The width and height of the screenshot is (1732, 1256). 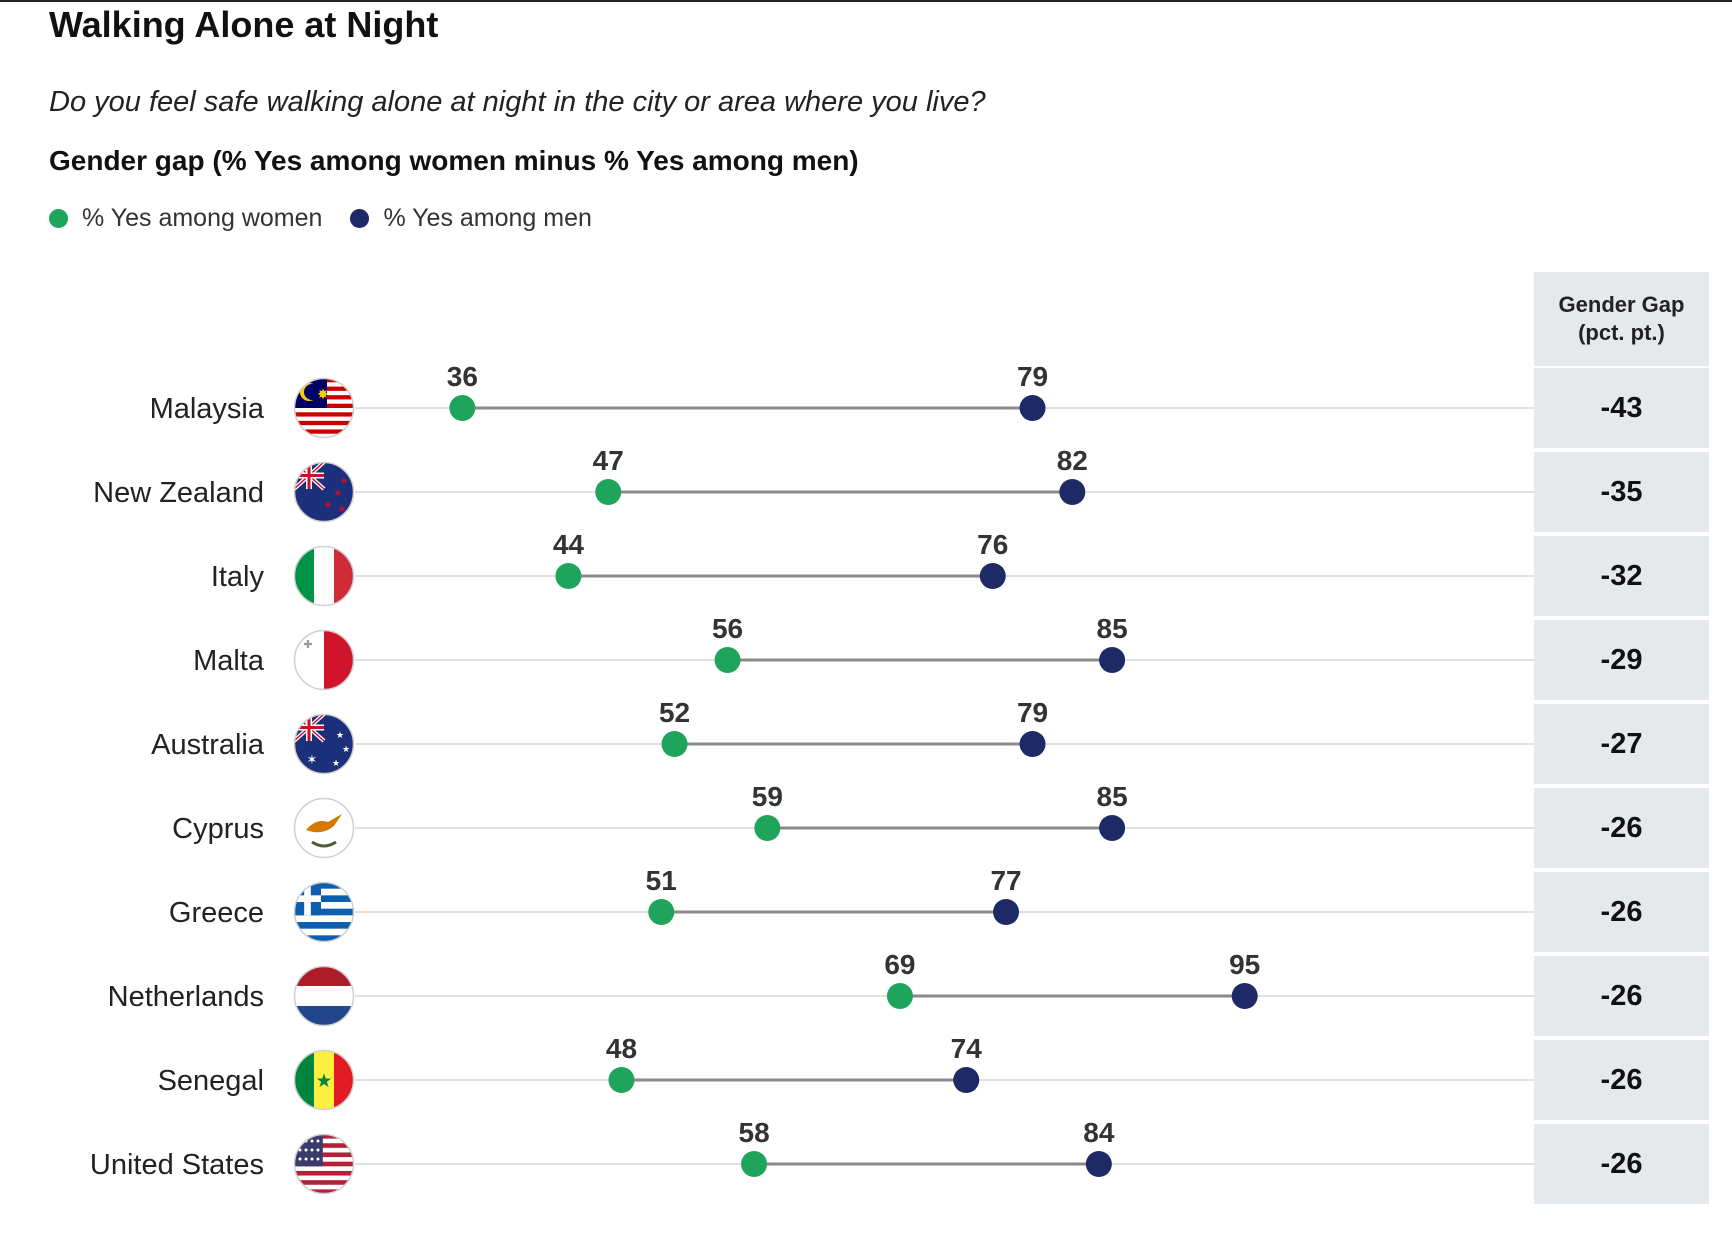 I want to click on men-value-label: 84, so click(x=1099, y=1132).